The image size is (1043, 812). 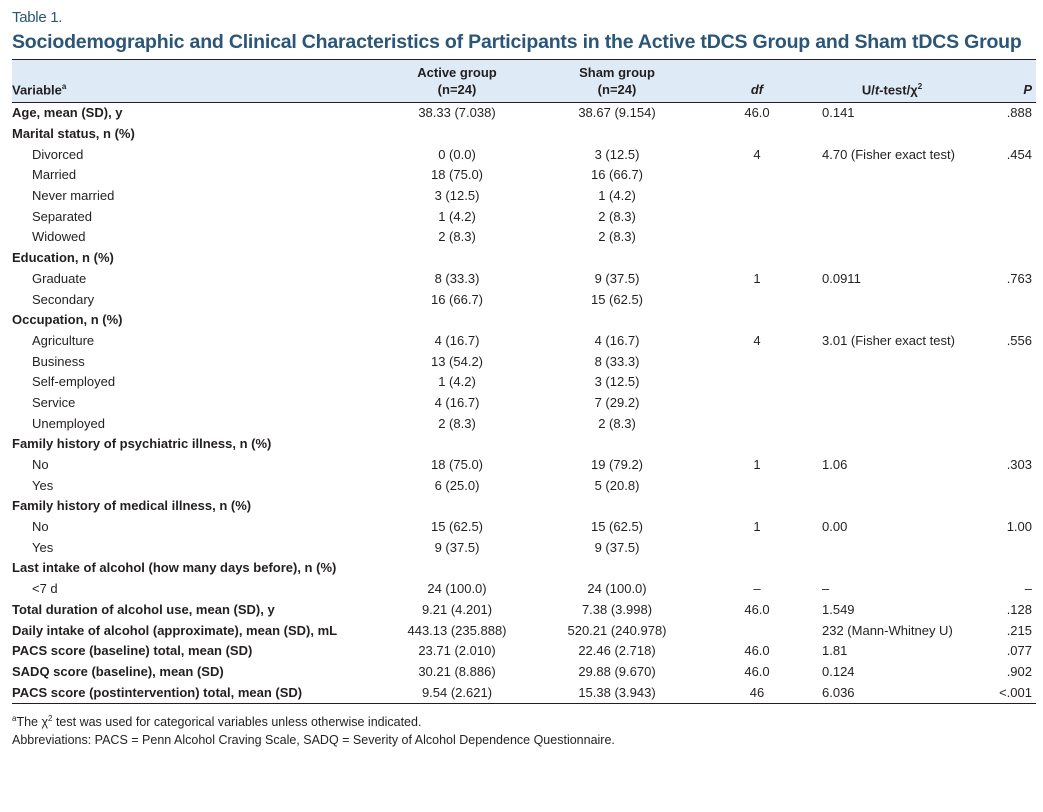 What do you see at coordinates (757, 589) in the screenshot?
I see `row-df-value: –` at bounding box center [757, 589].